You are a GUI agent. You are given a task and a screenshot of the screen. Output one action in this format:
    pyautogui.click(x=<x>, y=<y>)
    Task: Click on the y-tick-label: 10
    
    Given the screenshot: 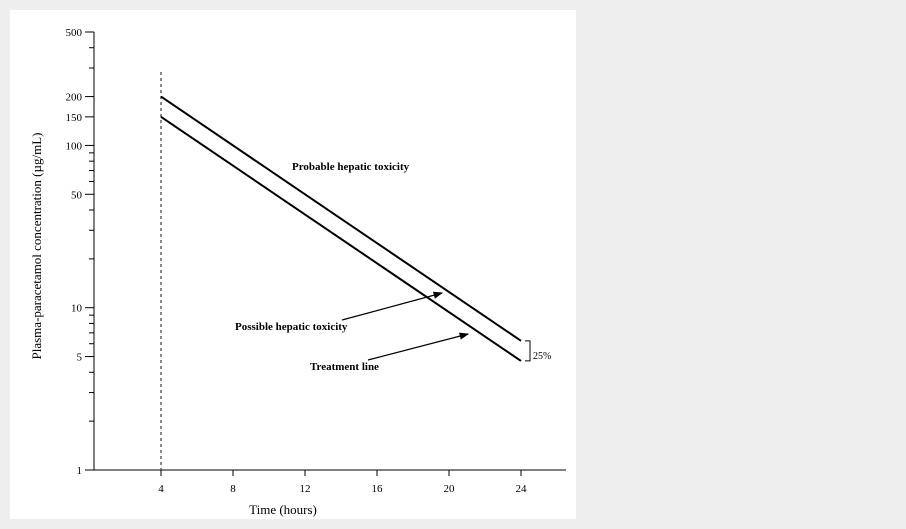 What is the action you would take?
    pyautogui.click(x=77, y=309)
    